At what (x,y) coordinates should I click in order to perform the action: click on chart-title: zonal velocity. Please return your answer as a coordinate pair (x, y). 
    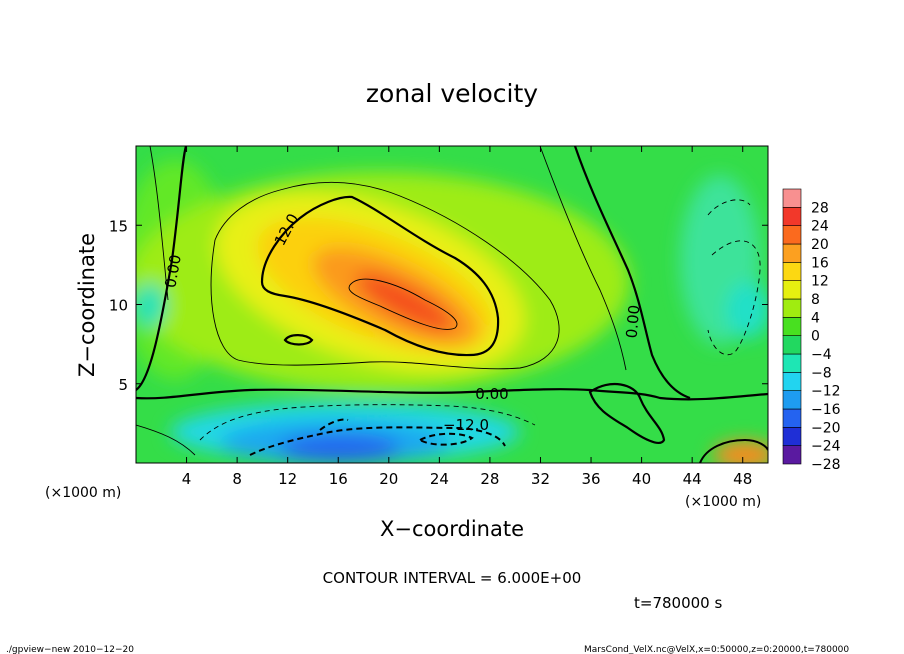
    Looking at the image, I should click on (452, 93).